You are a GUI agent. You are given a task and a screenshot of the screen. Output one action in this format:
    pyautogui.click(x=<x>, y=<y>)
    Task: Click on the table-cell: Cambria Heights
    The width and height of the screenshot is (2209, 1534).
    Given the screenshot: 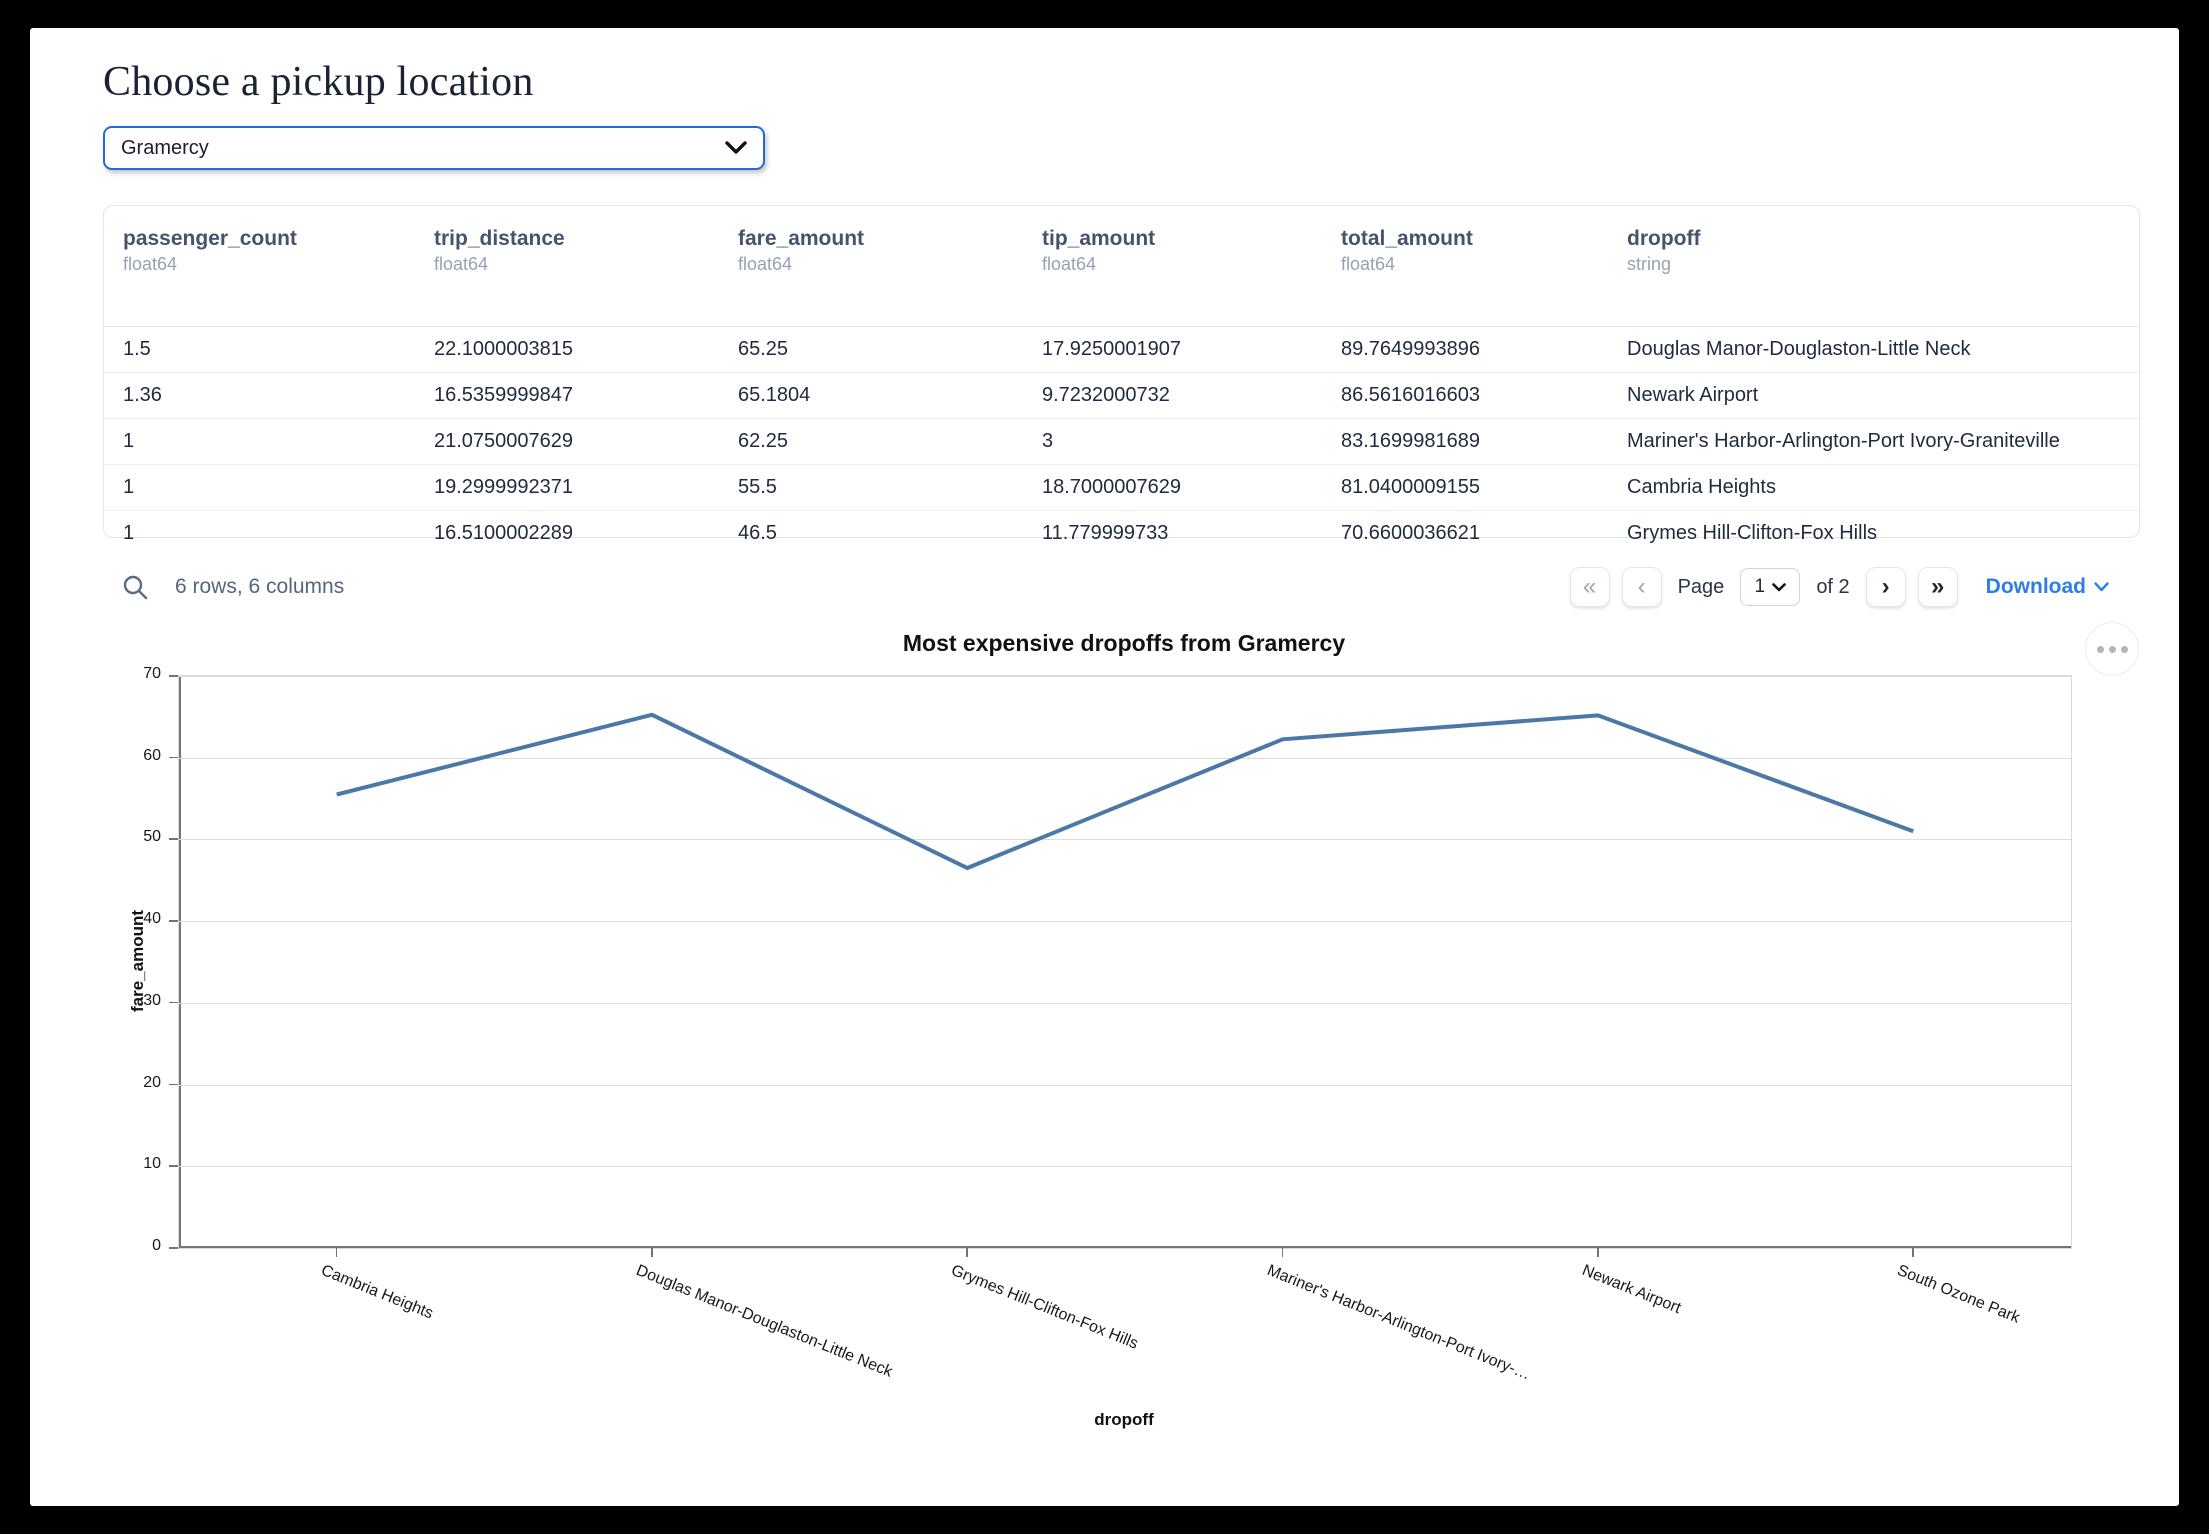 What is the action you would take?
    pyautogui.click(x=1873, y=487)
    